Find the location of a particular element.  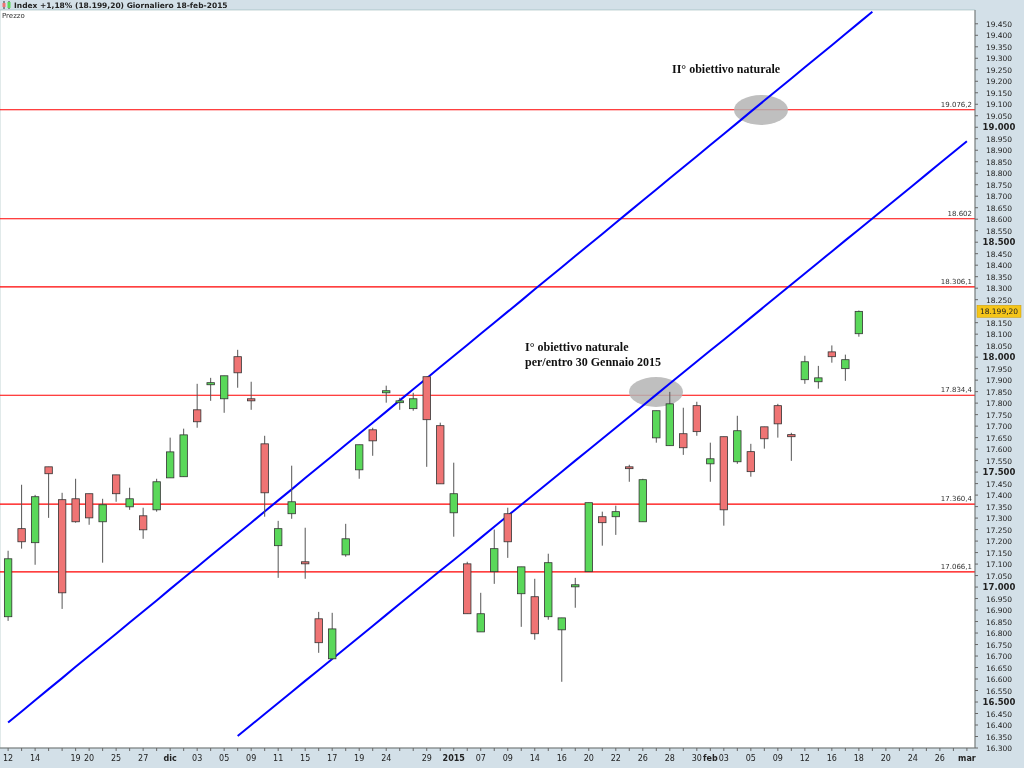

x-tick-label: 30 is located at coordinates (696, 758).